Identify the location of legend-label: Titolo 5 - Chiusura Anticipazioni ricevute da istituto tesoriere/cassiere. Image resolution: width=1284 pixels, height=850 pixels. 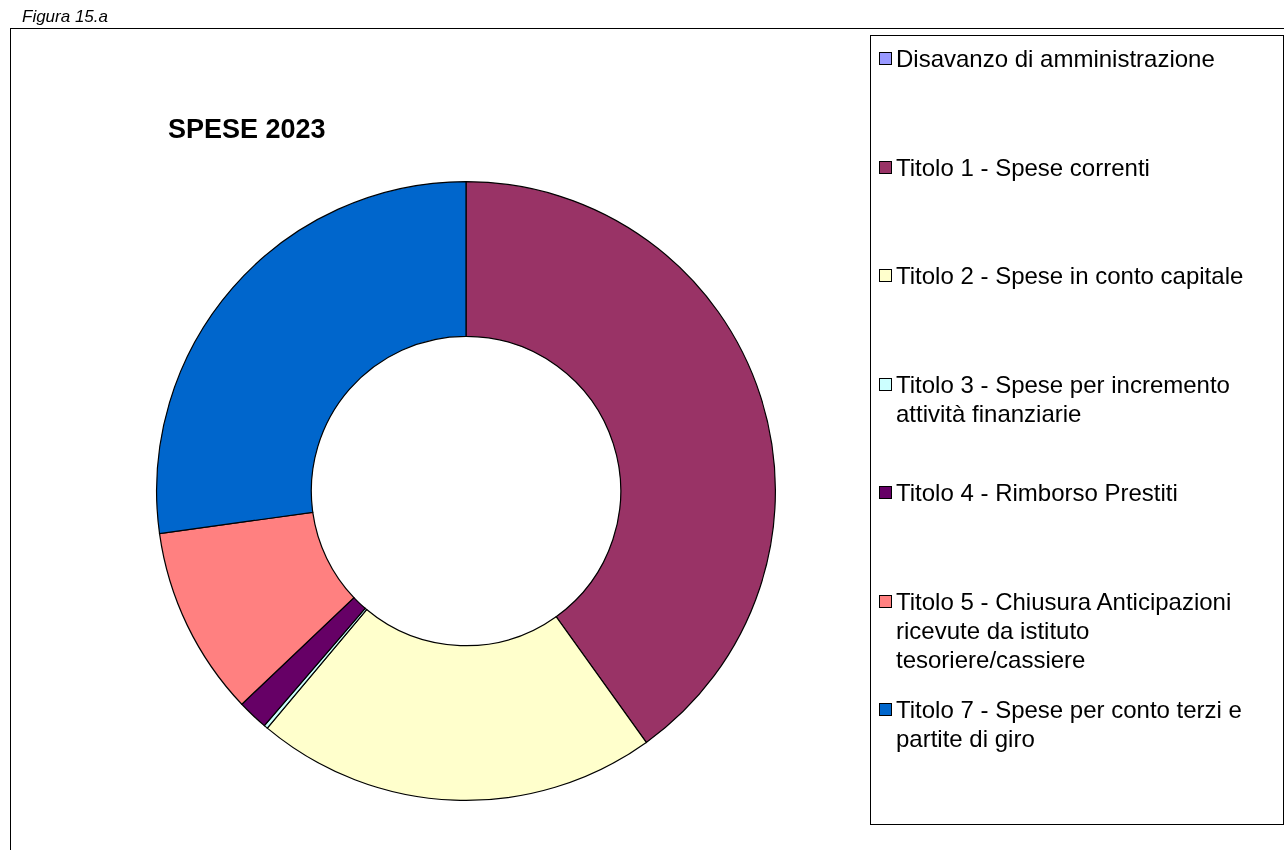
(1064, 630).